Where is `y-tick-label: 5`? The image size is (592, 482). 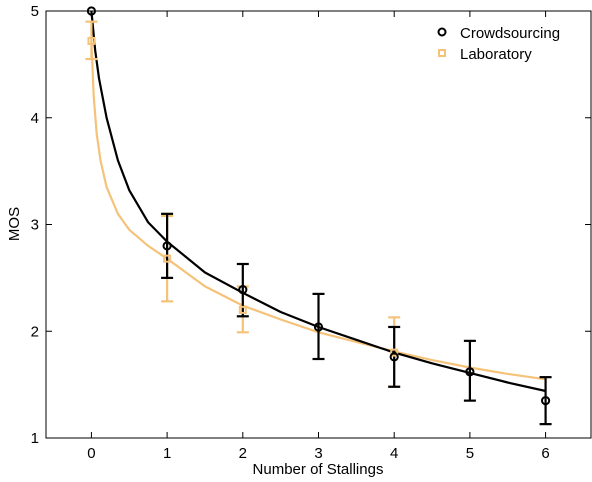 y-tick-label: 5 is located at coordinates (35, 11).